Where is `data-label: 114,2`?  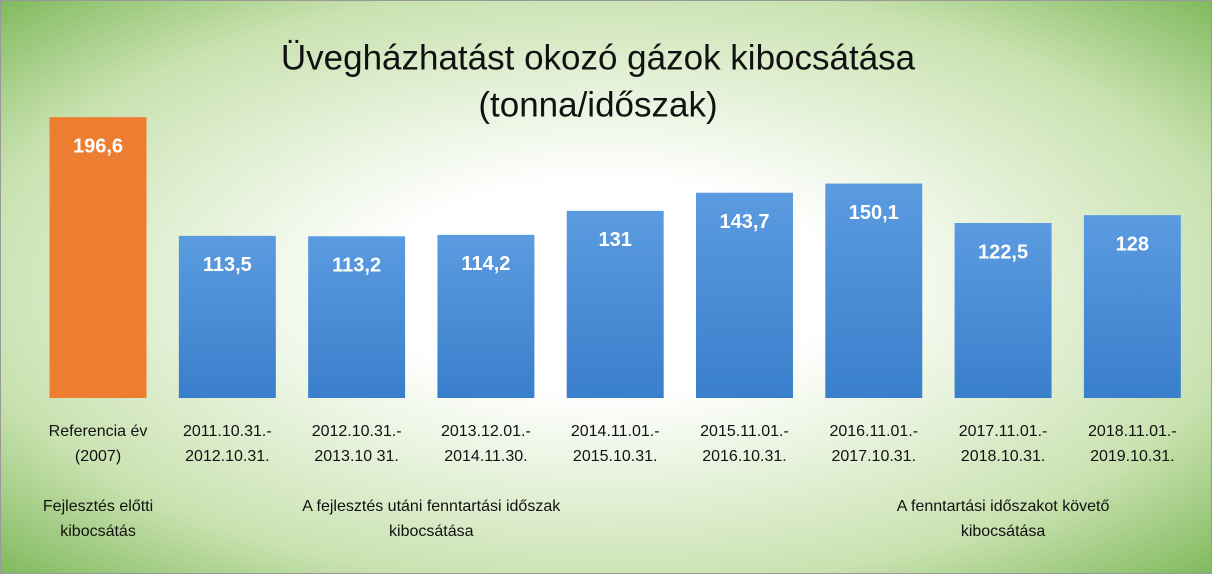
data-label: 114,2 is located at coordinates (485, 264).